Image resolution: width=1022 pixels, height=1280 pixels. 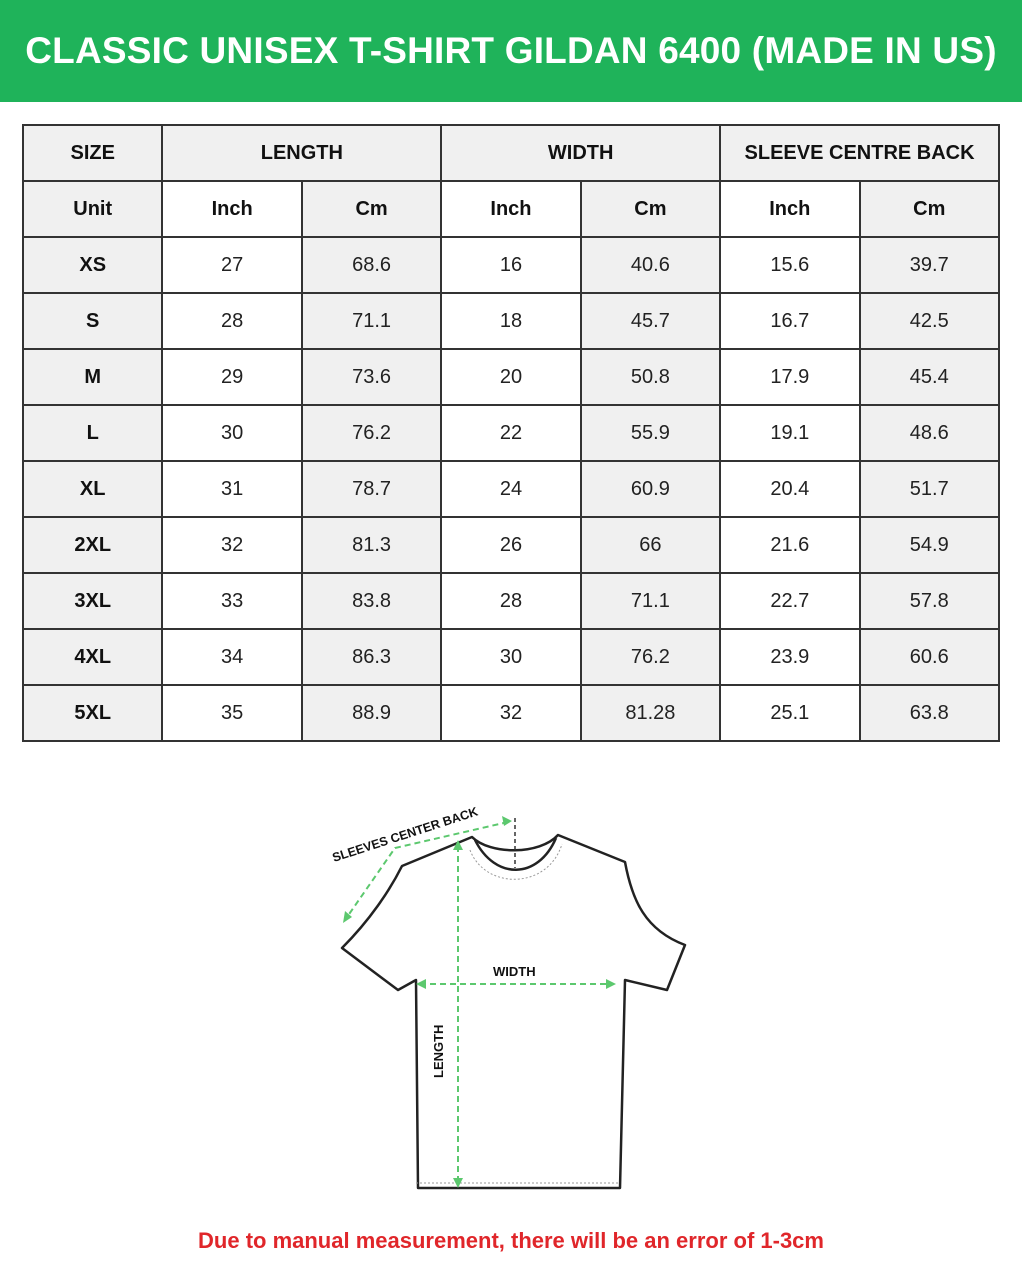 What do you see at coordinates (92, 209) in the screenshot?
I see `unit-cell: Unit` at bounding box center [92, 209].